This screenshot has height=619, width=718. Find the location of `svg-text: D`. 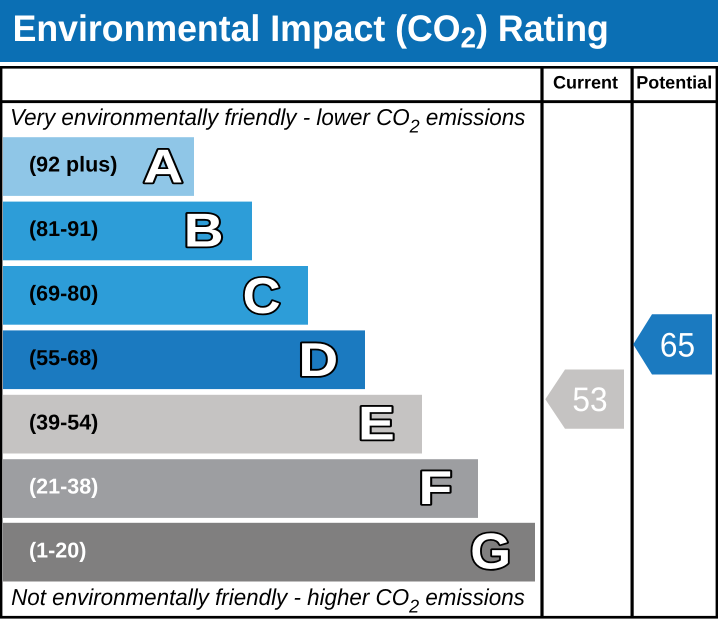

svg-text: D is located at coordinates (318, 360).